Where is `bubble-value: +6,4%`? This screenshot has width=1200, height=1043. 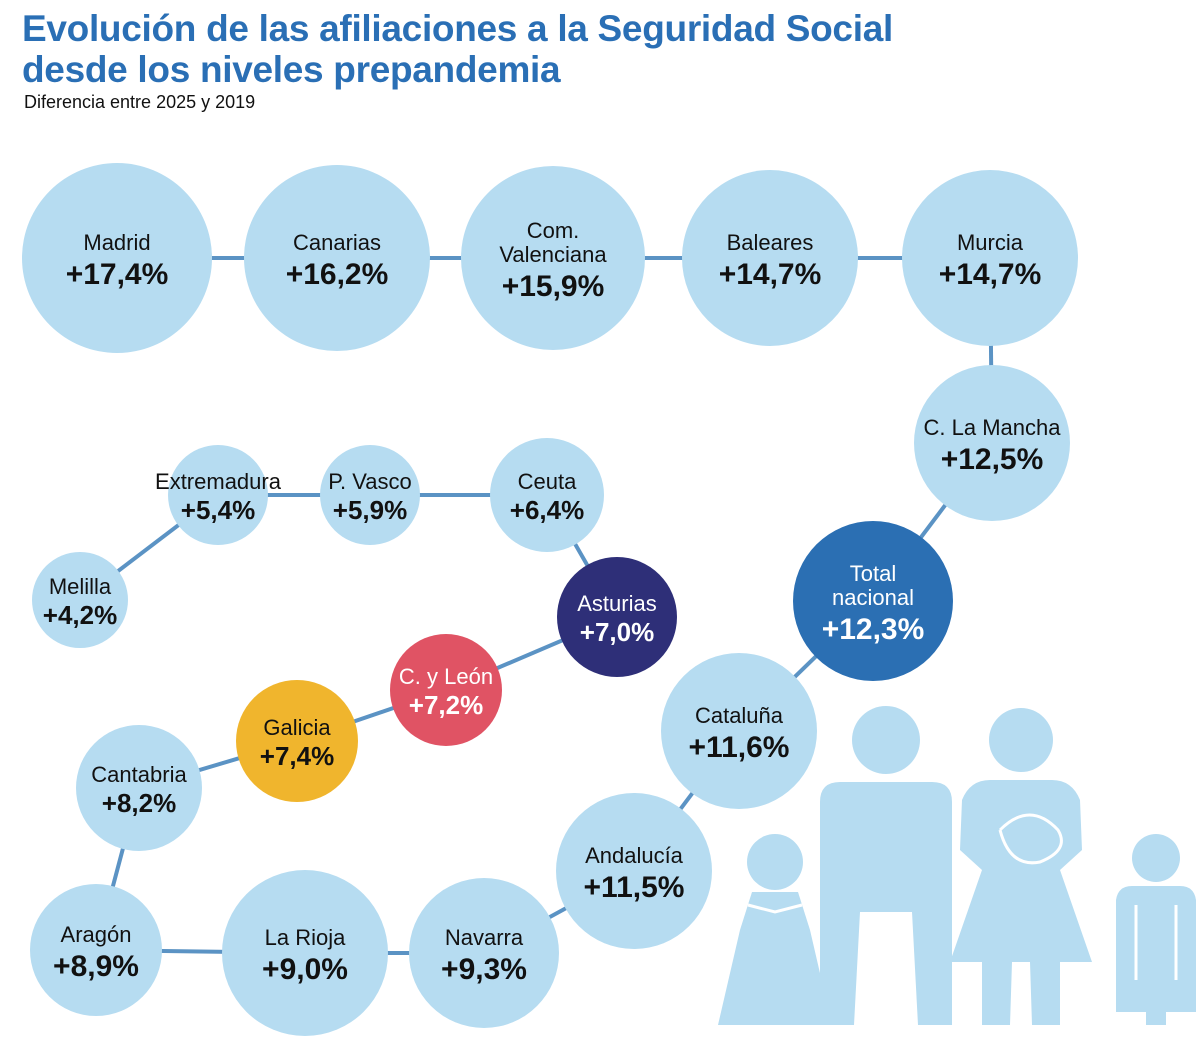
bubble-value: +6,4% is located at coordinates (547, 510).